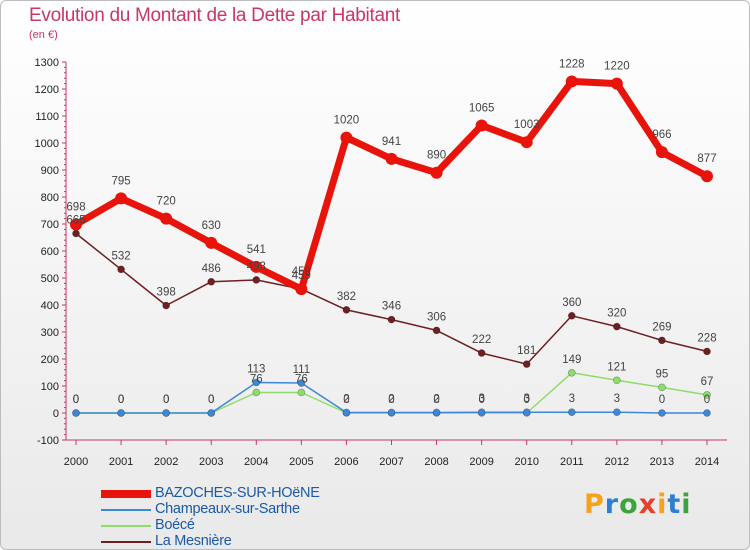  What do you see at coordinates (256, 369) in the screenshot?
I see `data-label: 113` at bounding box center [256, 369].